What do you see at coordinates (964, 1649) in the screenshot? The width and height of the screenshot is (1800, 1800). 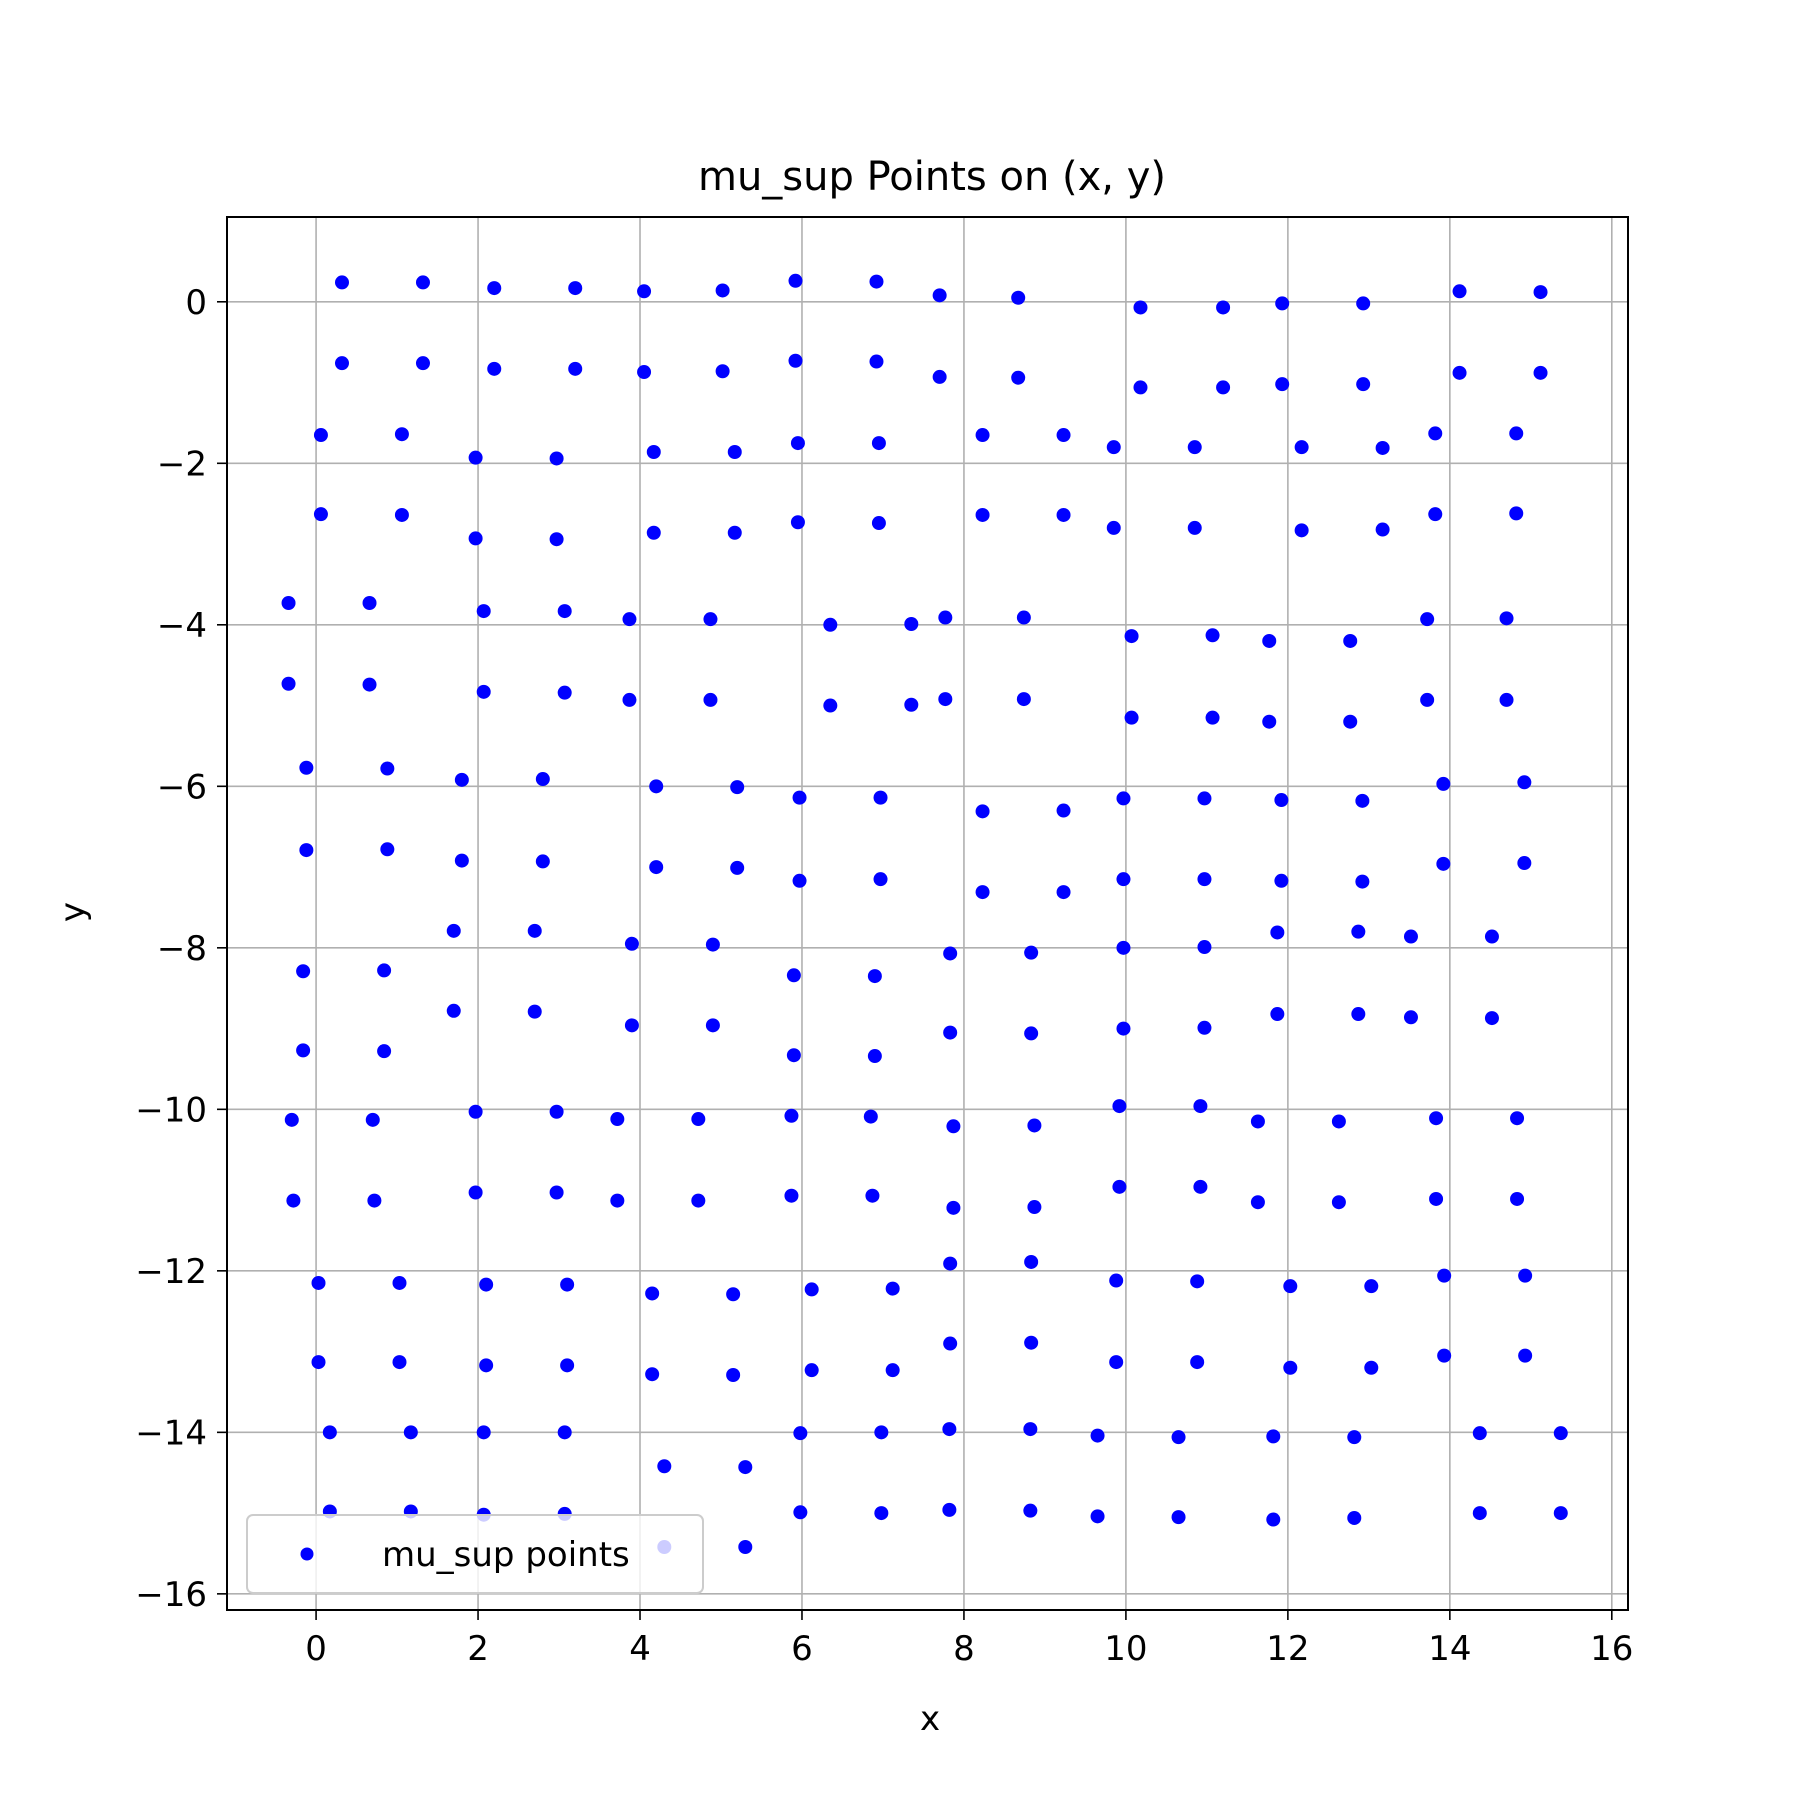 I see `x-tick-label: 8` at bounding box center [964, 1649].